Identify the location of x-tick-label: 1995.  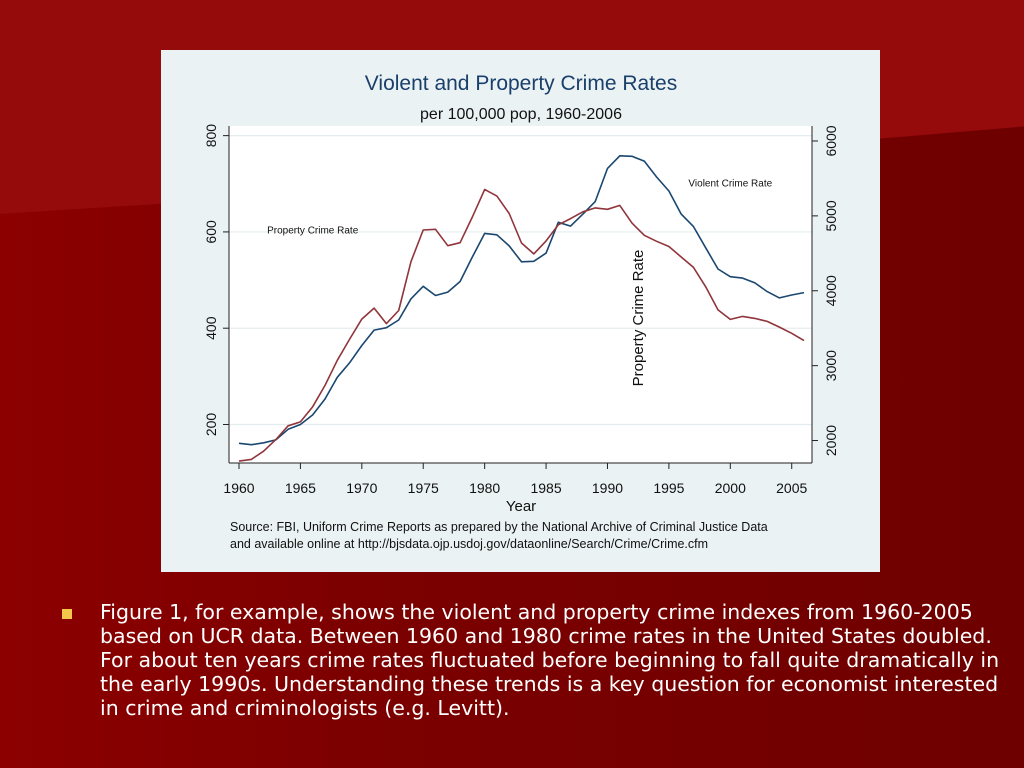
(668, 488).